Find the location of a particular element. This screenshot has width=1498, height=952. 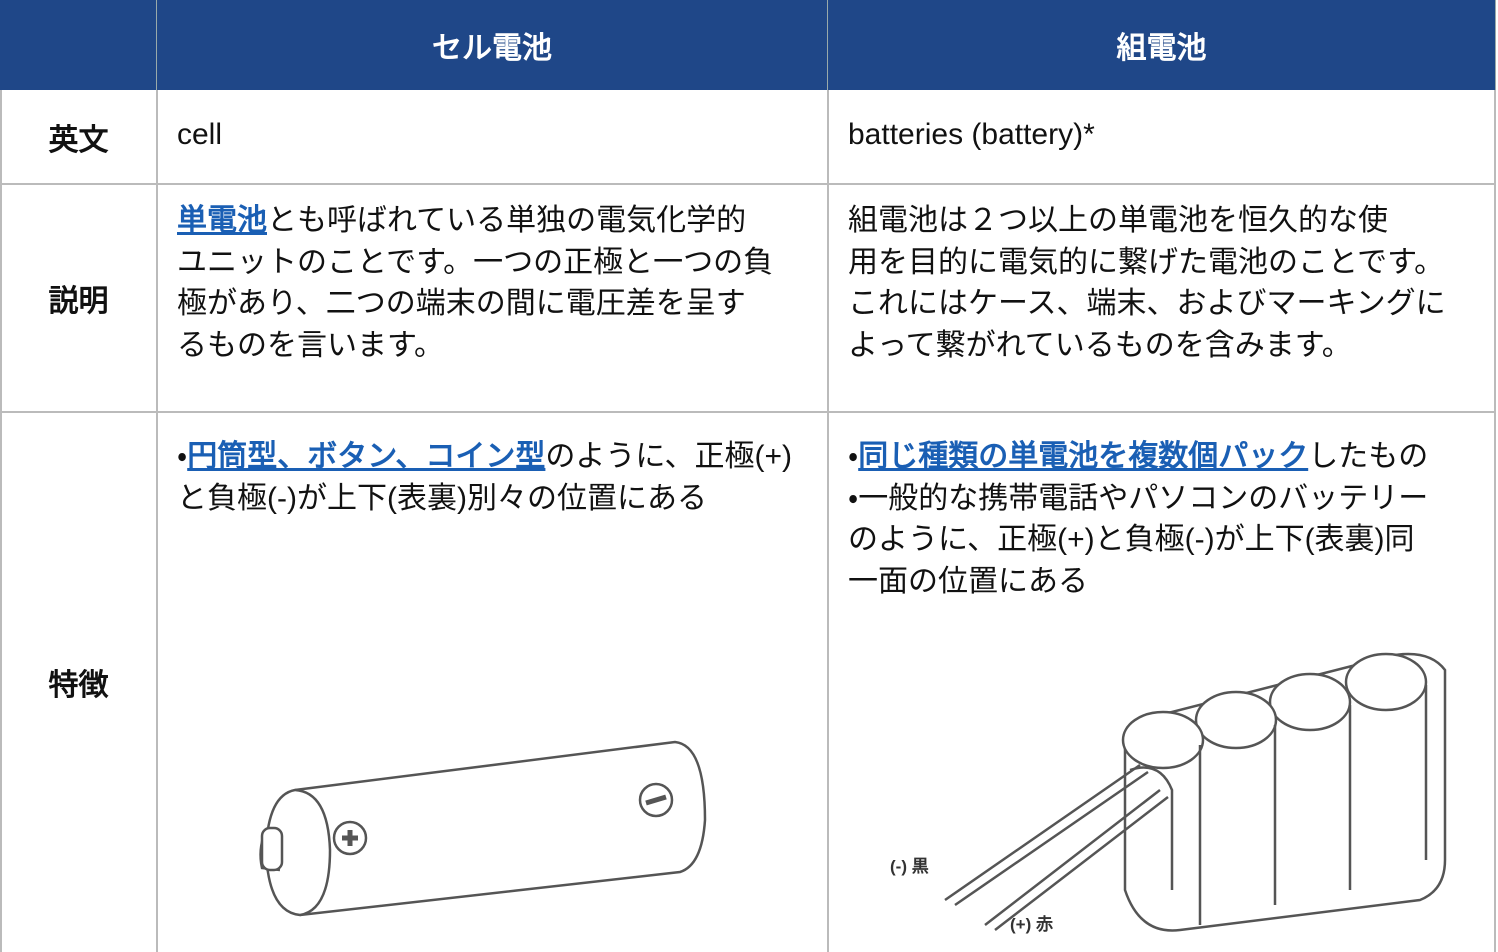

text: 極があり、二つの端末の間に電圧差を呈す is located at coordinates (461, 303).